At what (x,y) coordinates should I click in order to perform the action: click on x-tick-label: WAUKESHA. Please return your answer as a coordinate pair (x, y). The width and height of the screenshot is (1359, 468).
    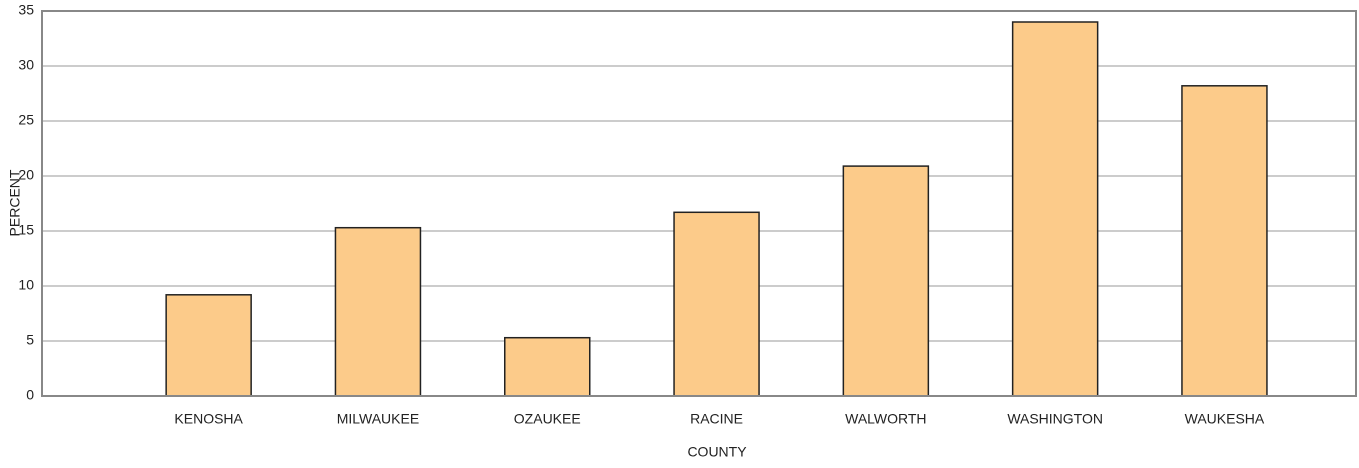
    Looking at the image, I should click on (1225, 419).